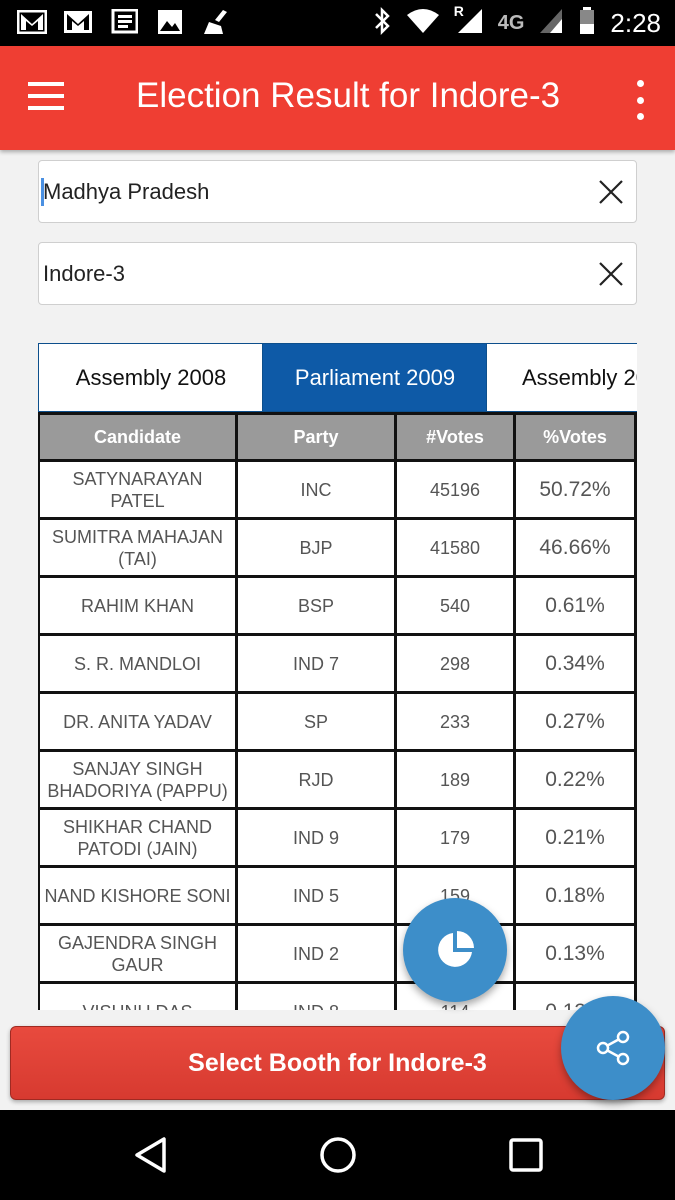 Image resolution: width=675 pixels, height=1200 pixels. I want to click on table-row: GAJENDRA SINGH GAUR IND 2 0.13%, so click(337, 953).